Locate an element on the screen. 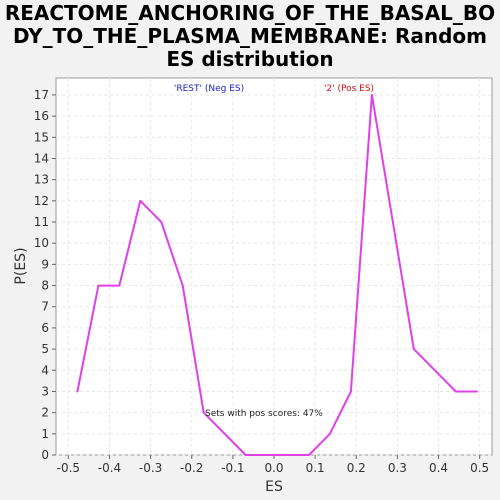  chart-title-line-2: DY_TO_THE_PLASMA_MEMBRANE: Random is located at coordinates (250, 36).